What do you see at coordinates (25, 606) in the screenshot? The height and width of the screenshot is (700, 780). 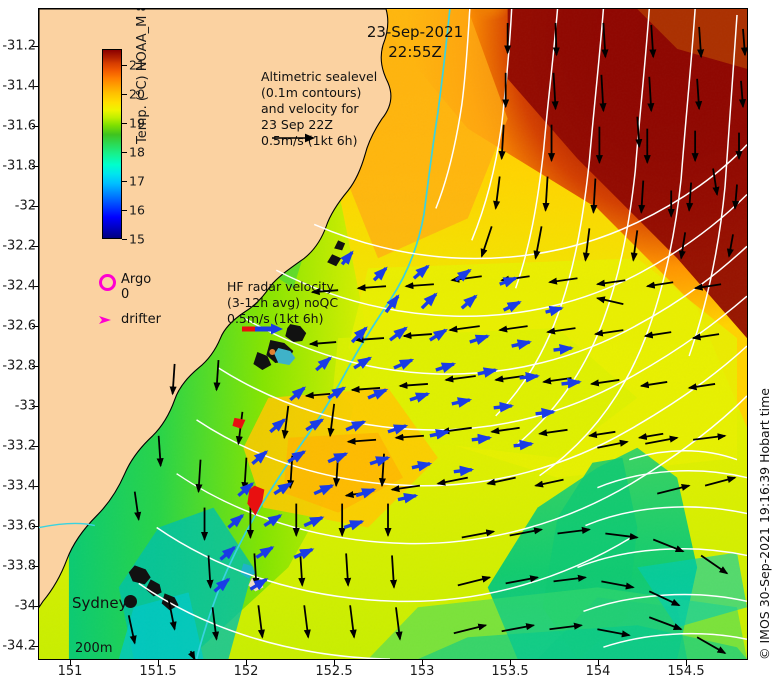 I see `y-tick-label: -34` at bounding box center [25, 606].